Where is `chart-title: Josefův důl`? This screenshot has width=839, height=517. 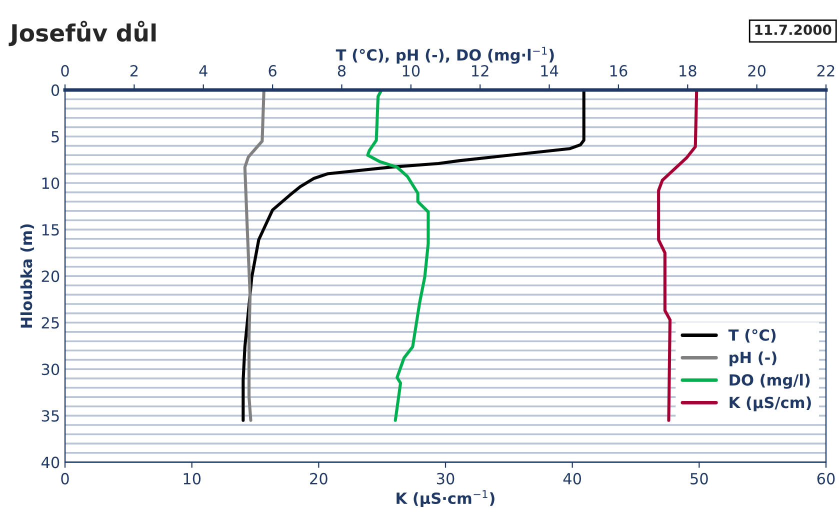
chart-title: Josefův důl is located at coordinates (82, 33).